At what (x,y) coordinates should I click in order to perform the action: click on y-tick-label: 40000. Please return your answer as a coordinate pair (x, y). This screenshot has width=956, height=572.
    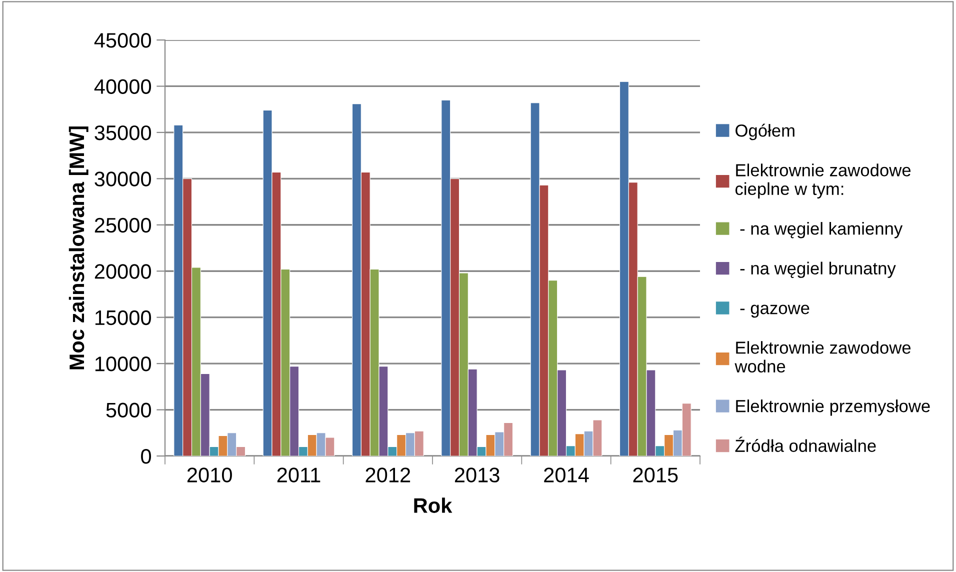
    Looking at the image, I should click on (122, 86).